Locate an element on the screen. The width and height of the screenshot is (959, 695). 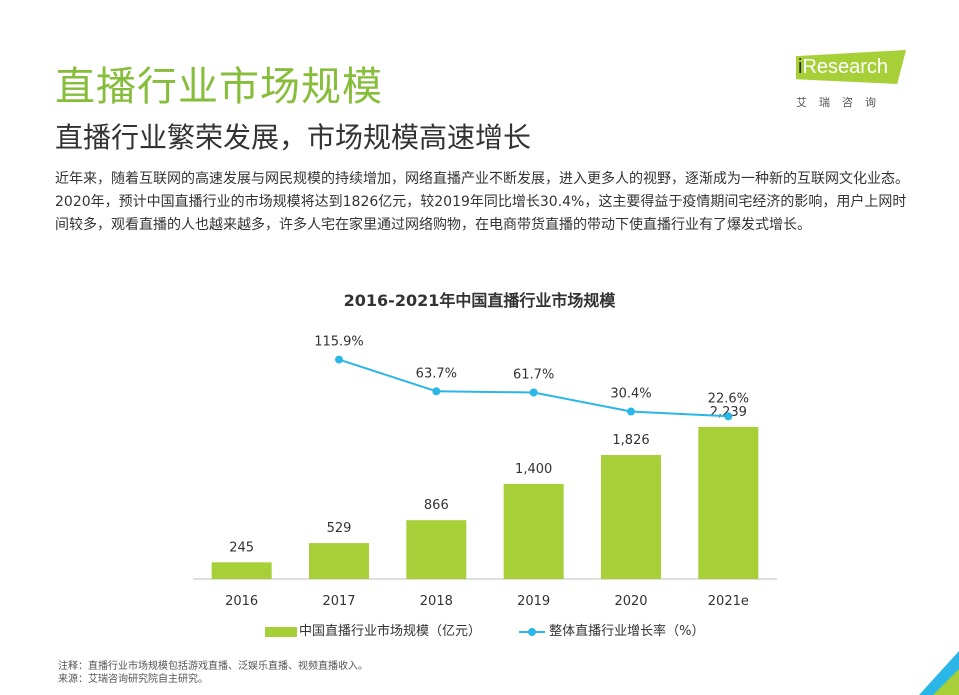
bar-2019 is located at coordinates (533, 531).